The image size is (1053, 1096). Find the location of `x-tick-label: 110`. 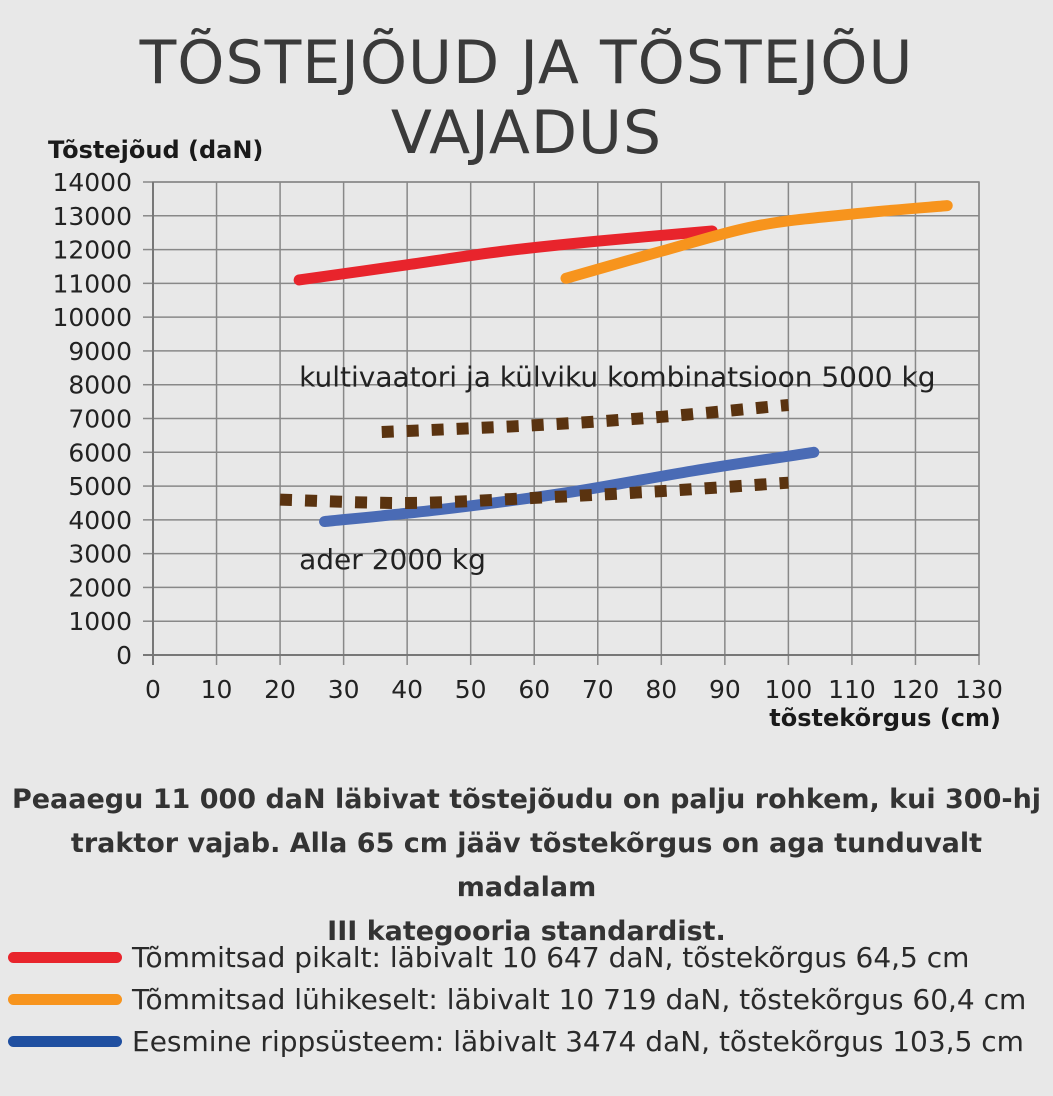

x-tick-label: 110 is located at coordinates (852, 689).